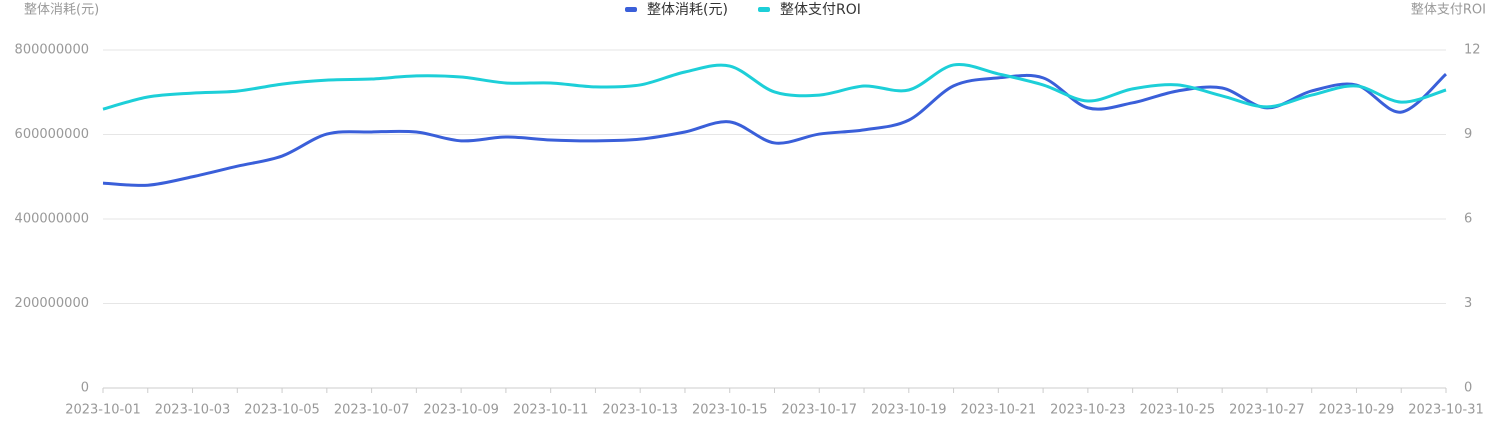 This screenshot has height=425, width=1490. I want to click on x-tick-label: 2023-10-09, so click(461, 410).